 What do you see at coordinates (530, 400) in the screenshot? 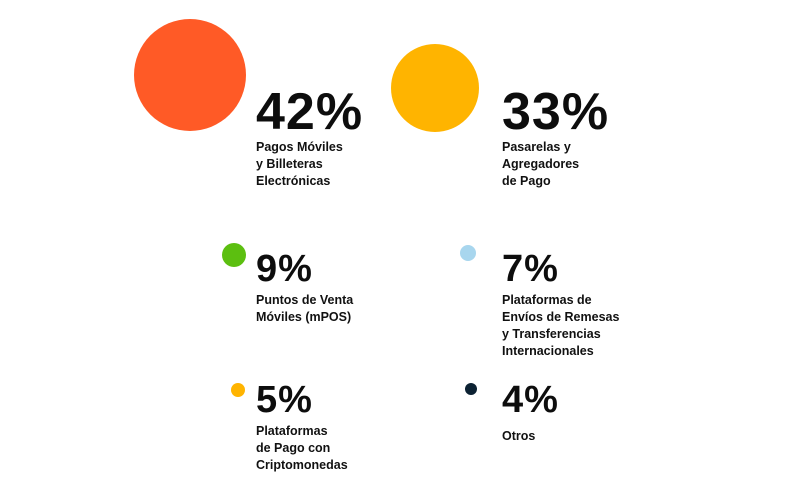
I see `percent-label-5: 4%` at bounding box center [530, 400].